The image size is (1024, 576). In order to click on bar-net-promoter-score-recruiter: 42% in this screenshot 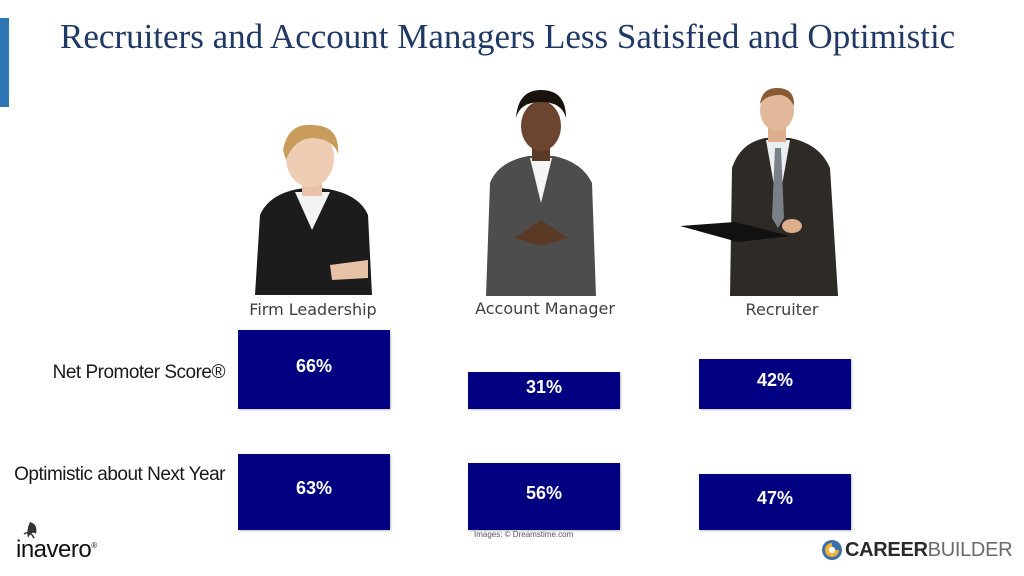, I will do `click(775, 384)`.